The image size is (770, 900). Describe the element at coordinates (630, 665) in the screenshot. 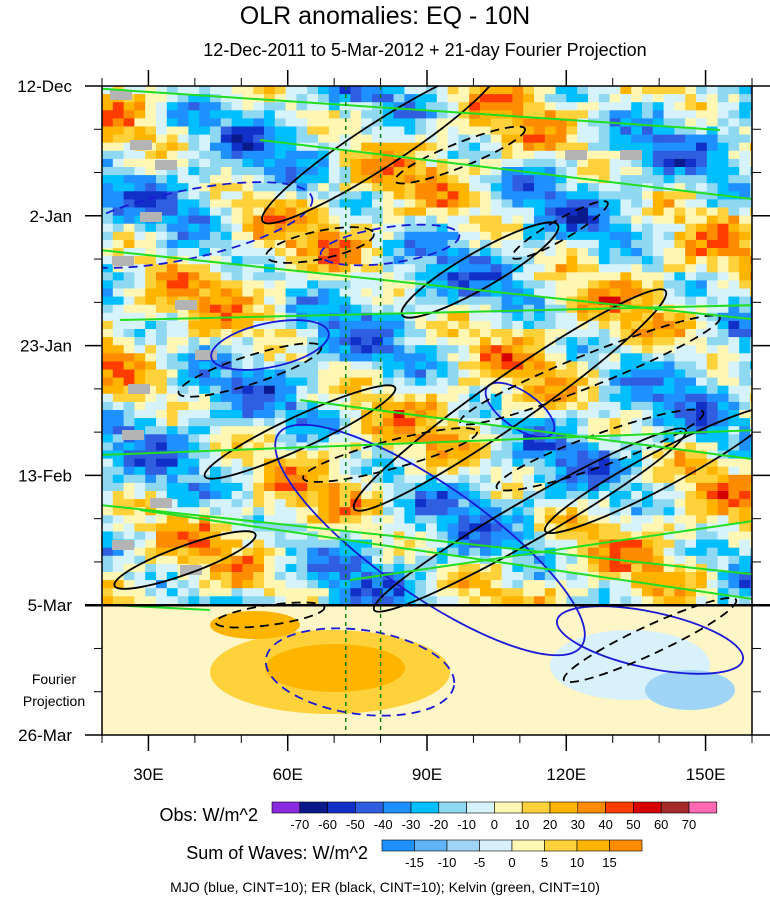

I see `projection-negative-anomaly` at that location.